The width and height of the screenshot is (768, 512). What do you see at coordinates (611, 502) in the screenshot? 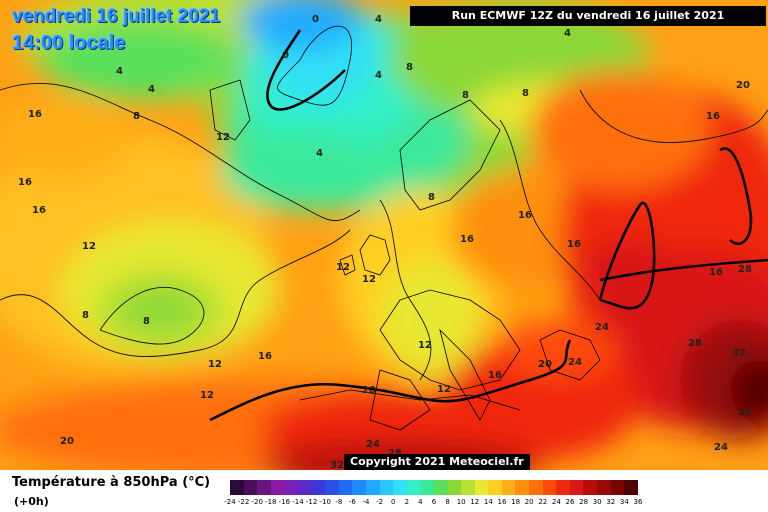
I see `scale-tick-label: 32` at bounding box center [611, 502].